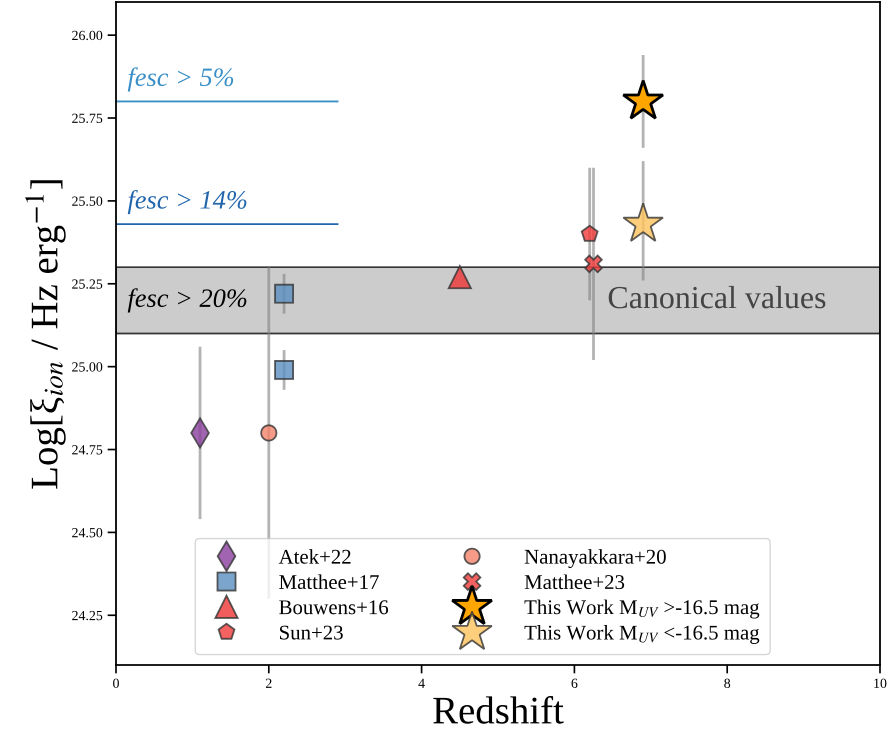 The width and height of the screenshot is (895, 743). I want to click on y-tick-label: 25.50, so click(87, 201).